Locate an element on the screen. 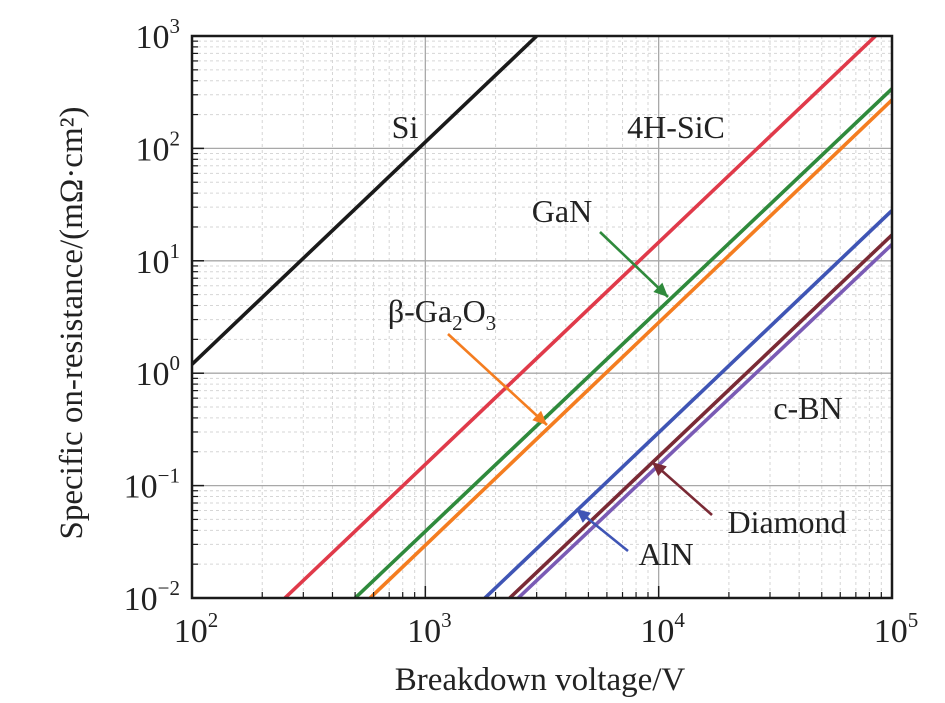 The width and height of the screenshot is (945, 703). x-tick-exponent: 2 is located at coordinates (213, 620).